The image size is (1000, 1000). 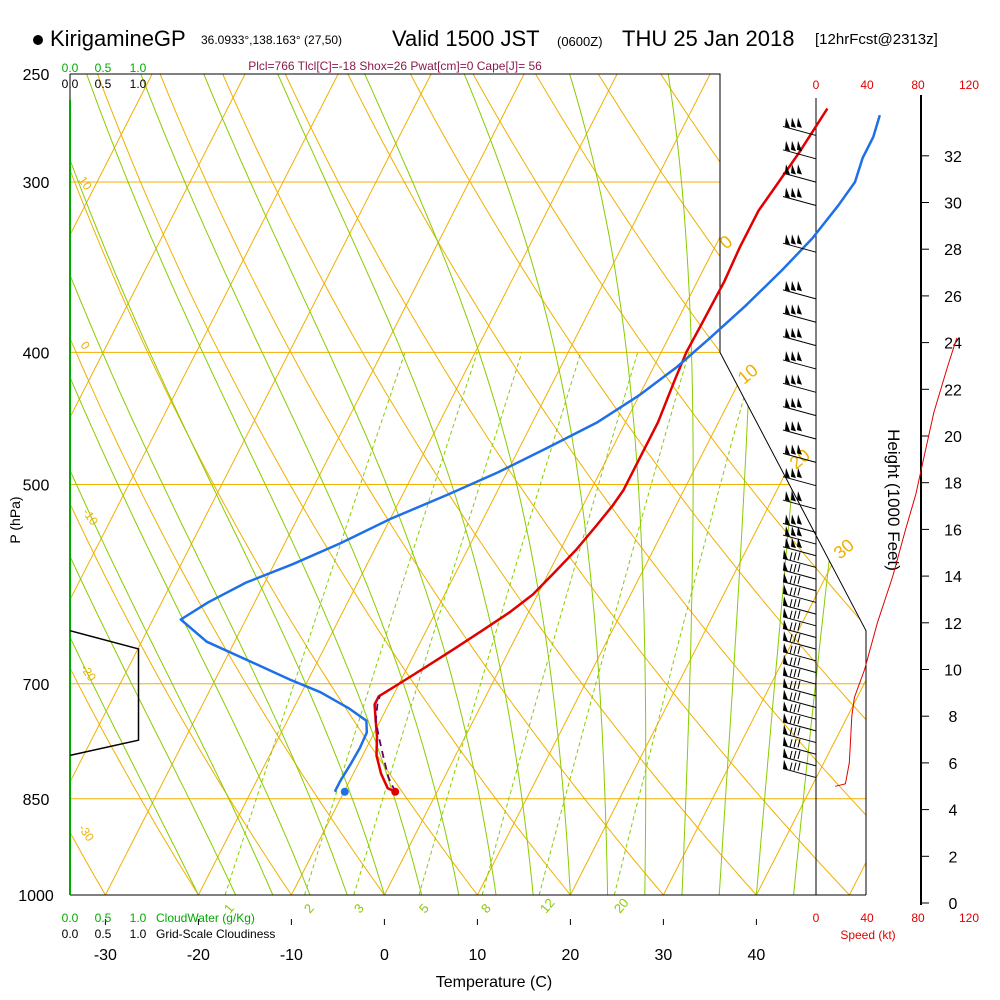 What do you see at coordinates (36, 353) in the screenshot?
I see `y-tick-label: 400` at bounding box center [36, 353].